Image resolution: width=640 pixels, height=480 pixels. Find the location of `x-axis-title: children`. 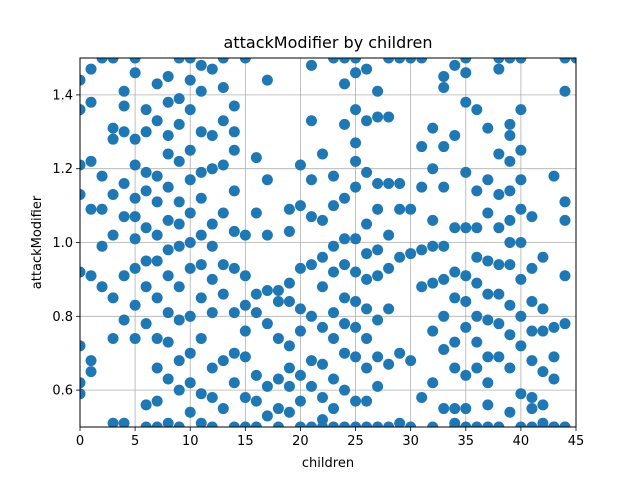

x-axis-title: children is located at coordinates (328, 463).